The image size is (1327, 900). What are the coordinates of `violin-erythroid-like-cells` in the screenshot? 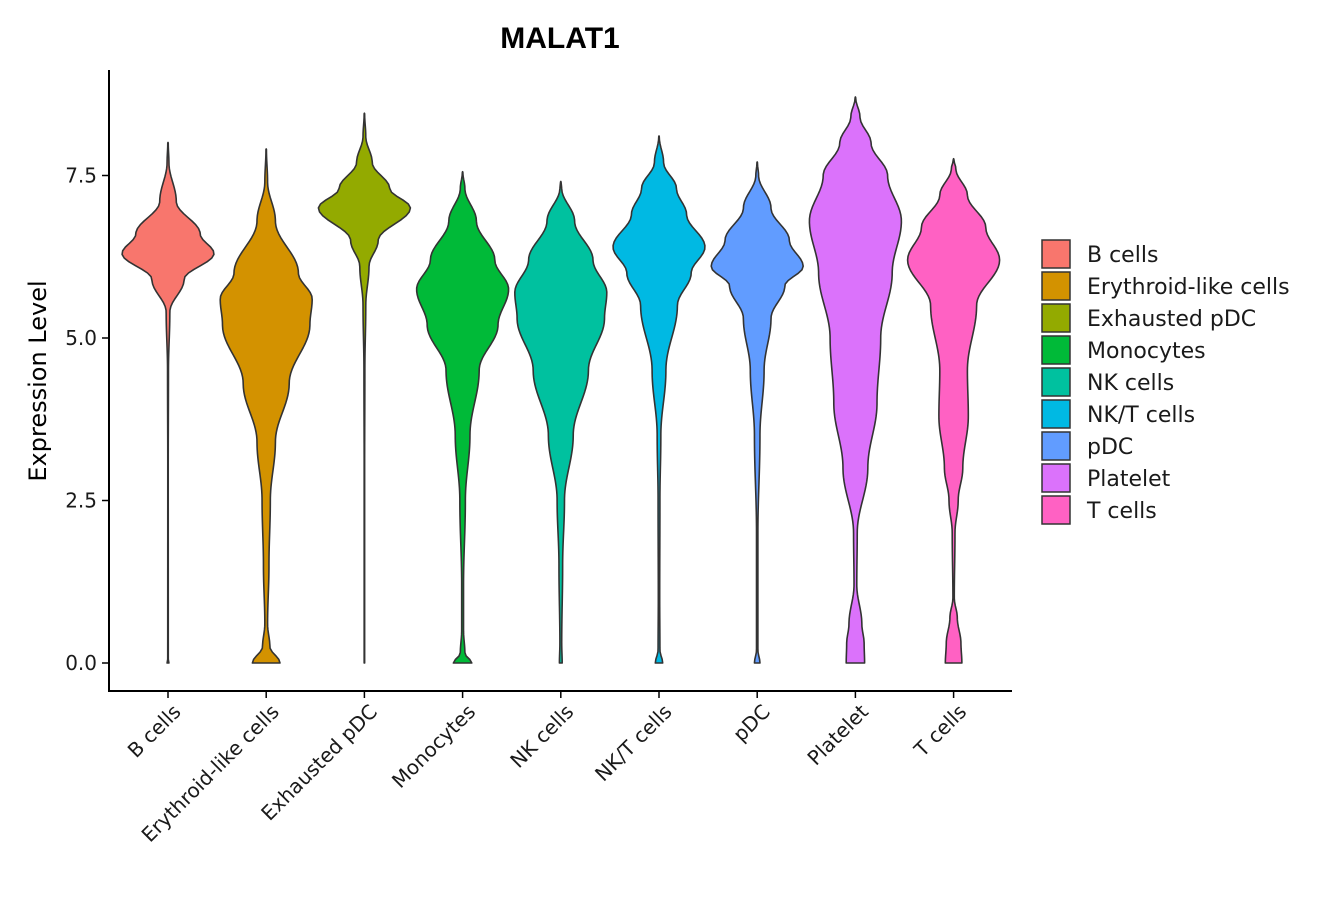 It's located at (266, 406).